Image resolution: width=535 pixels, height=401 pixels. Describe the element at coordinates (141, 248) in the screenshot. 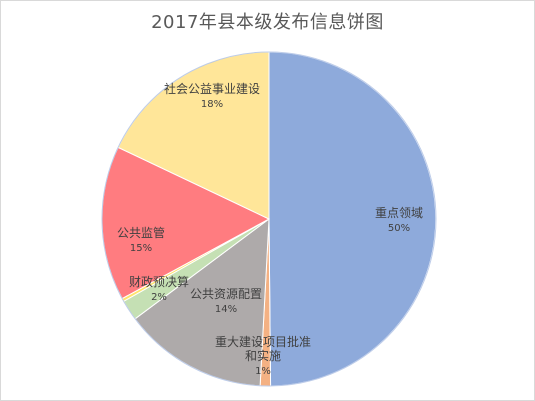

I see `slice-value-label: 15%` at that location.